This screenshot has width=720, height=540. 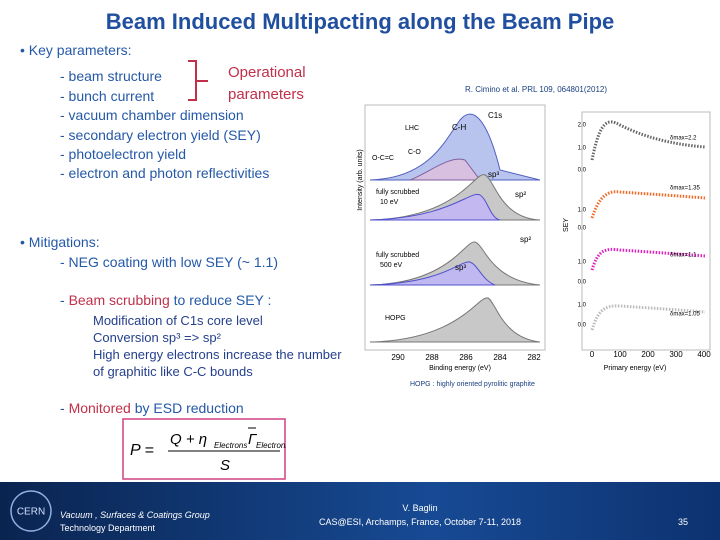 What do you see at coordinates (398, 357) in the screenshot?
I see `tick-label: 290` at bounding box center [398, 357].